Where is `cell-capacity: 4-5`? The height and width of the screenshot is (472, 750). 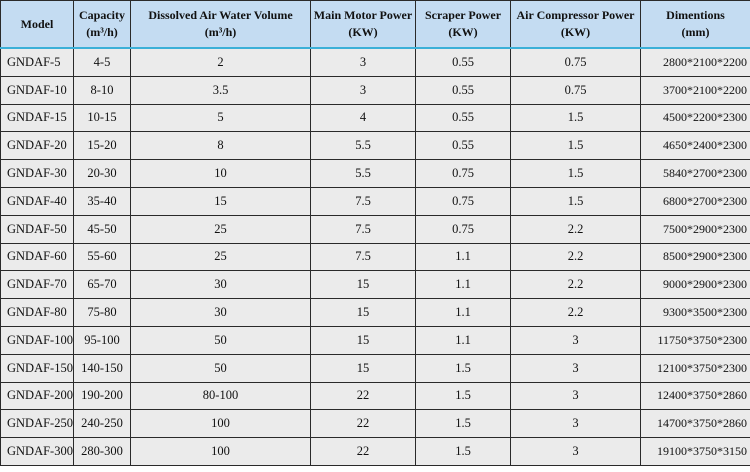
cell-capacity: 4-5 is located at coordinates (102, 62).